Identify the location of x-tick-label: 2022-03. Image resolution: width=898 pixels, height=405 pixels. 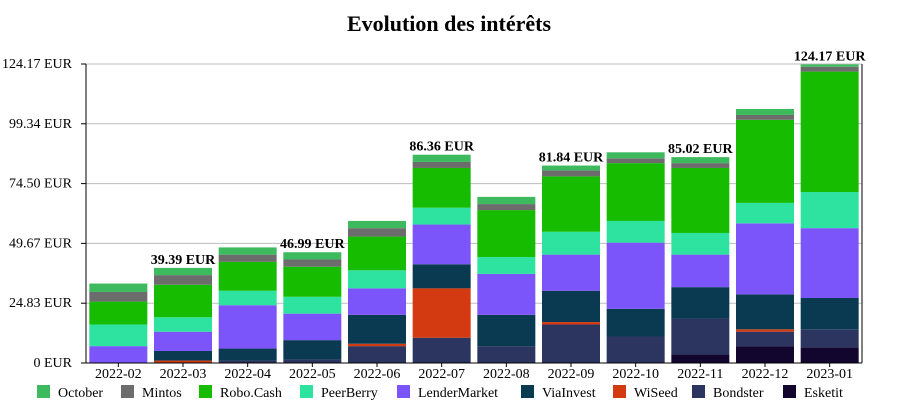
(183, 374).